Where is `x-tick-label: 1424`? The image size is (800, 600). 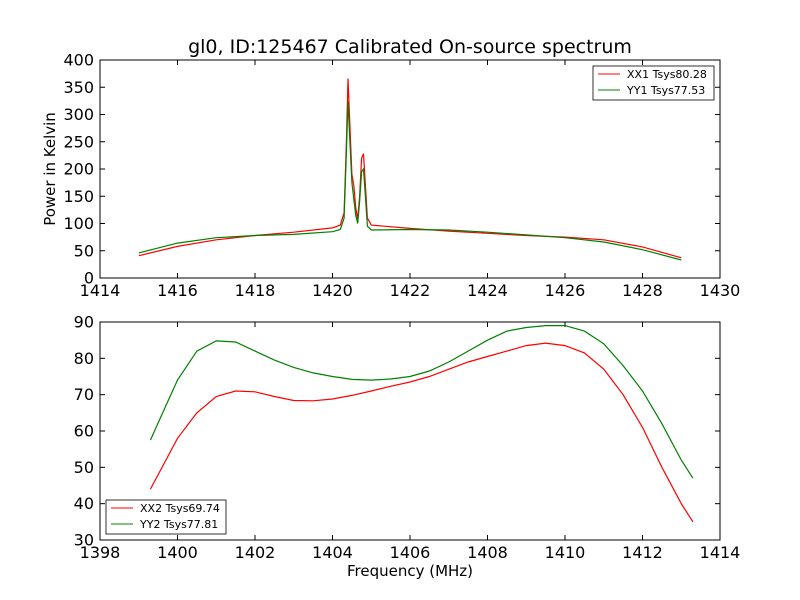 x-tick-label: 1424 is located at coordinates (487, 290).